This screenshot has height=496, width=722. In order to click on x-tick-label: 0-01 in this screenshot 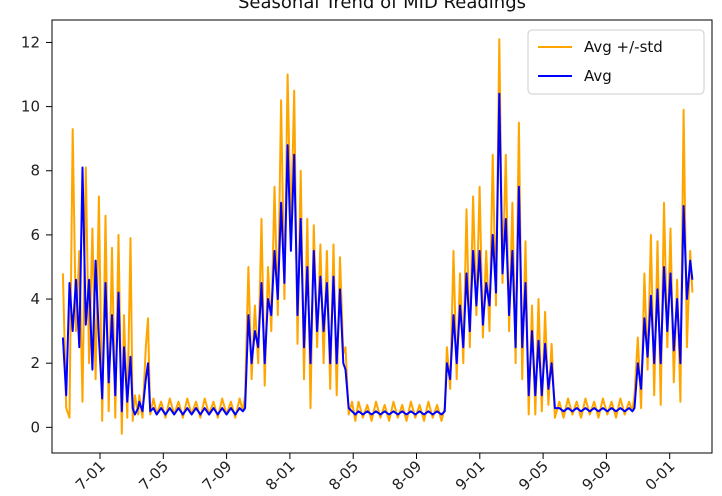, I will do `click(660, 475)`.